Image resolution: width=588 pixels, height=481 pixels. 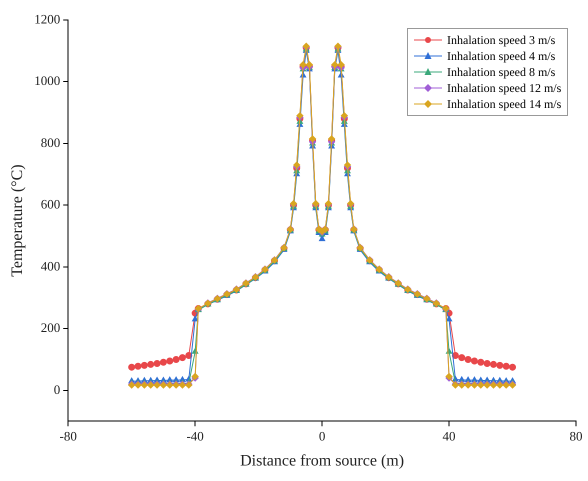 I want to click on legend-label: Inhalation speed 8 m/s, so click(x=501, y=72).